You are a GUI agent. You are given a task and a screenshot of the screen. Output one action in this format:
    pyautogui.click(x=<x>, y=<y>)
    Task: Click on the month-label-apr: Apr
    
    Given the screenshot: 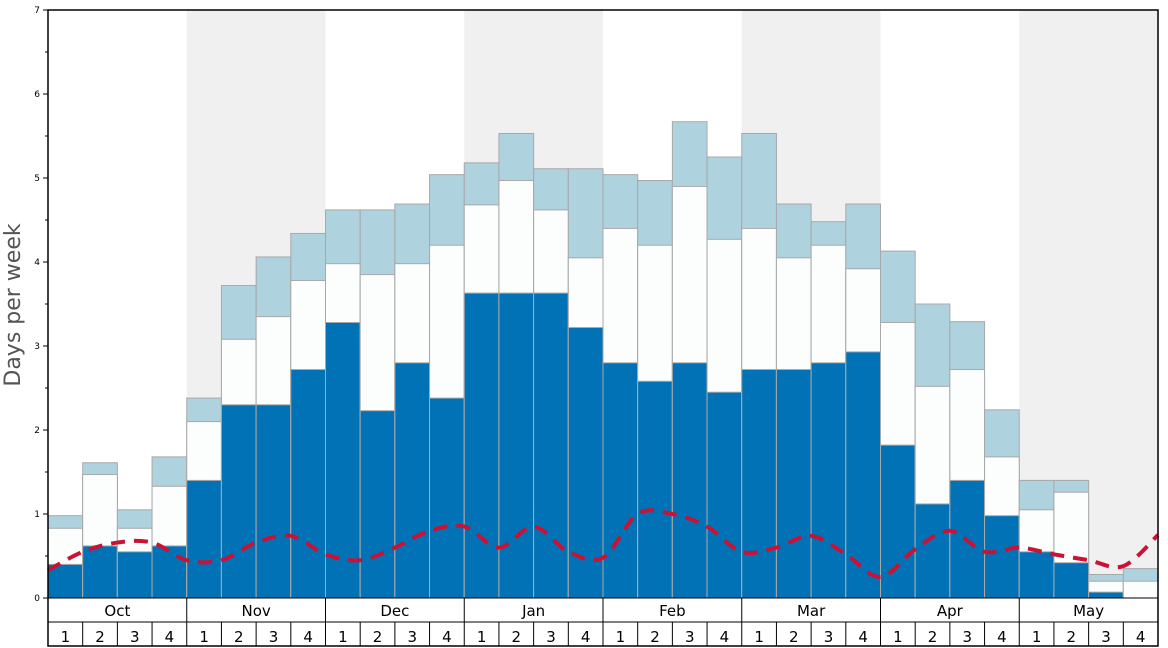 What is the action you would take?
    pyautogui.click(x=950, y=611)
    